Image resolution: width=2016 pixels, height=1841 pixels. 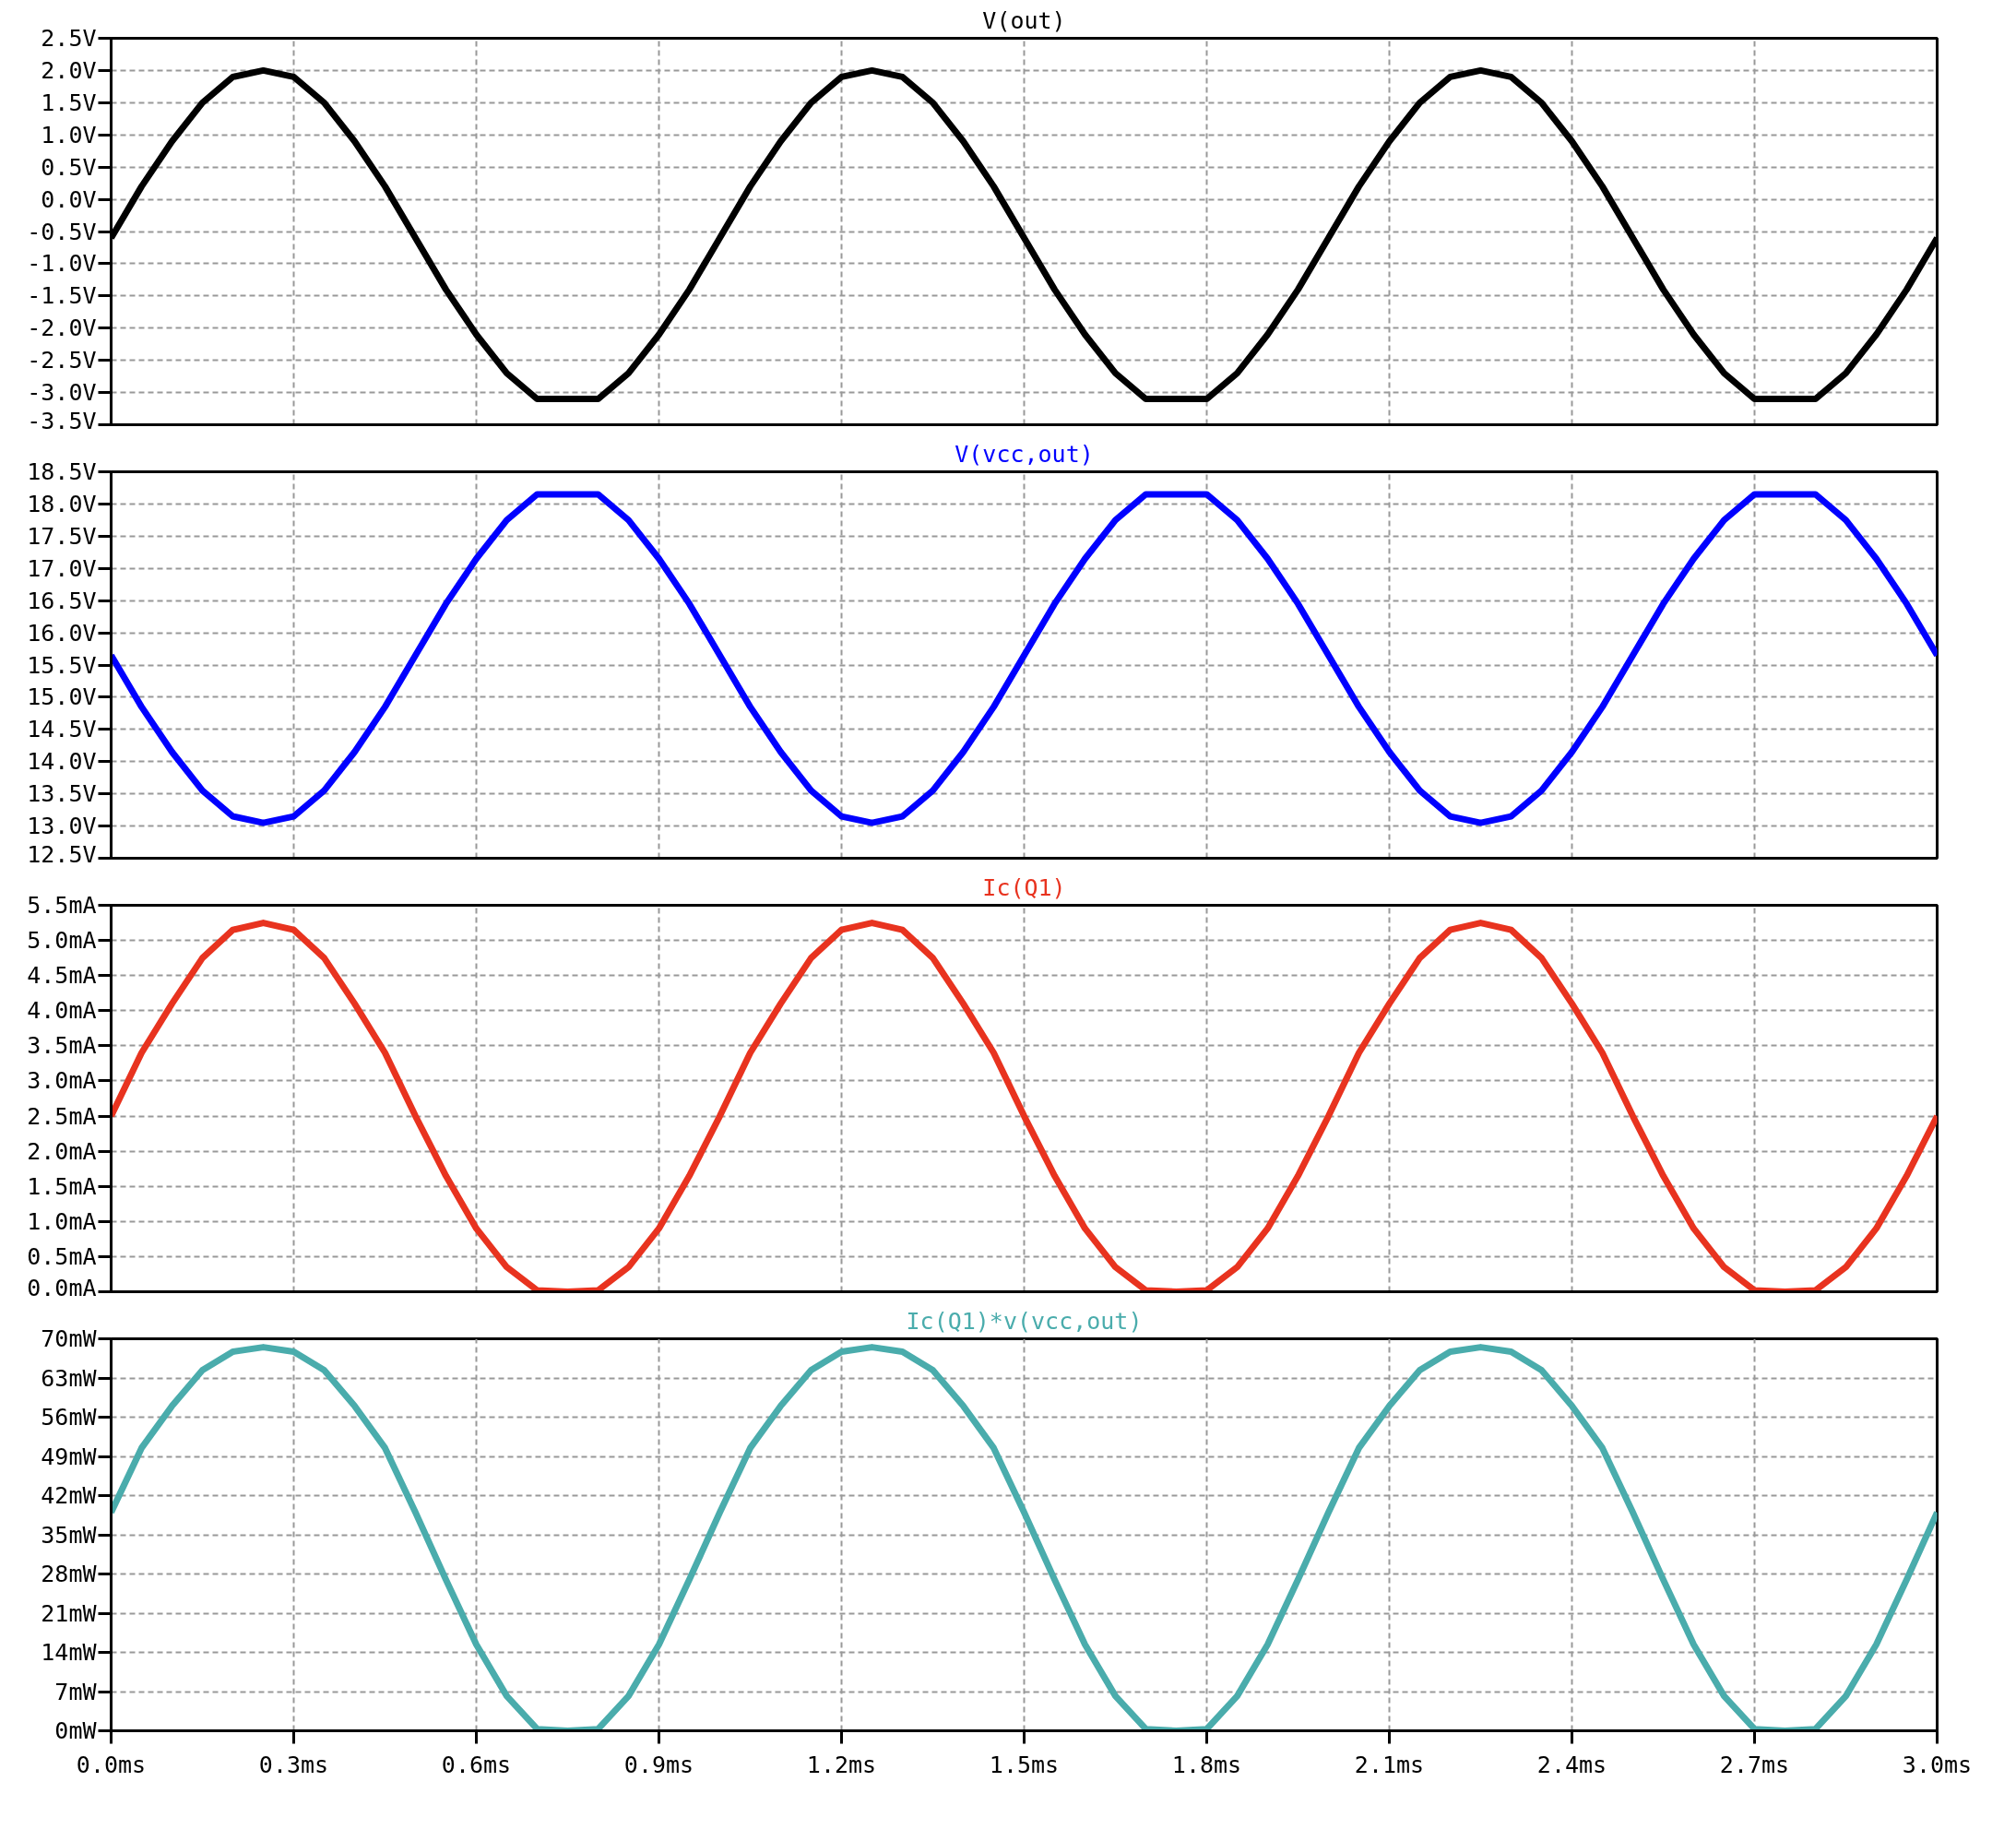 I want to click on y-tick-label: 1.0V, so click(x=69, y=134).